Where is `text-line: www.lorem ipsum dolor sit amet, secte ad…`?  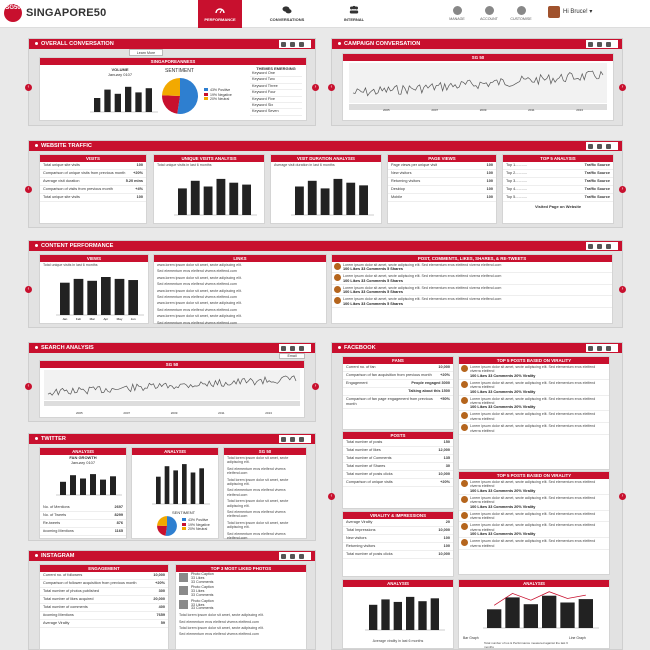 text-line: www.lorem ipsum dolor sit amet, secte ad… is located at coordinates (199, 265).